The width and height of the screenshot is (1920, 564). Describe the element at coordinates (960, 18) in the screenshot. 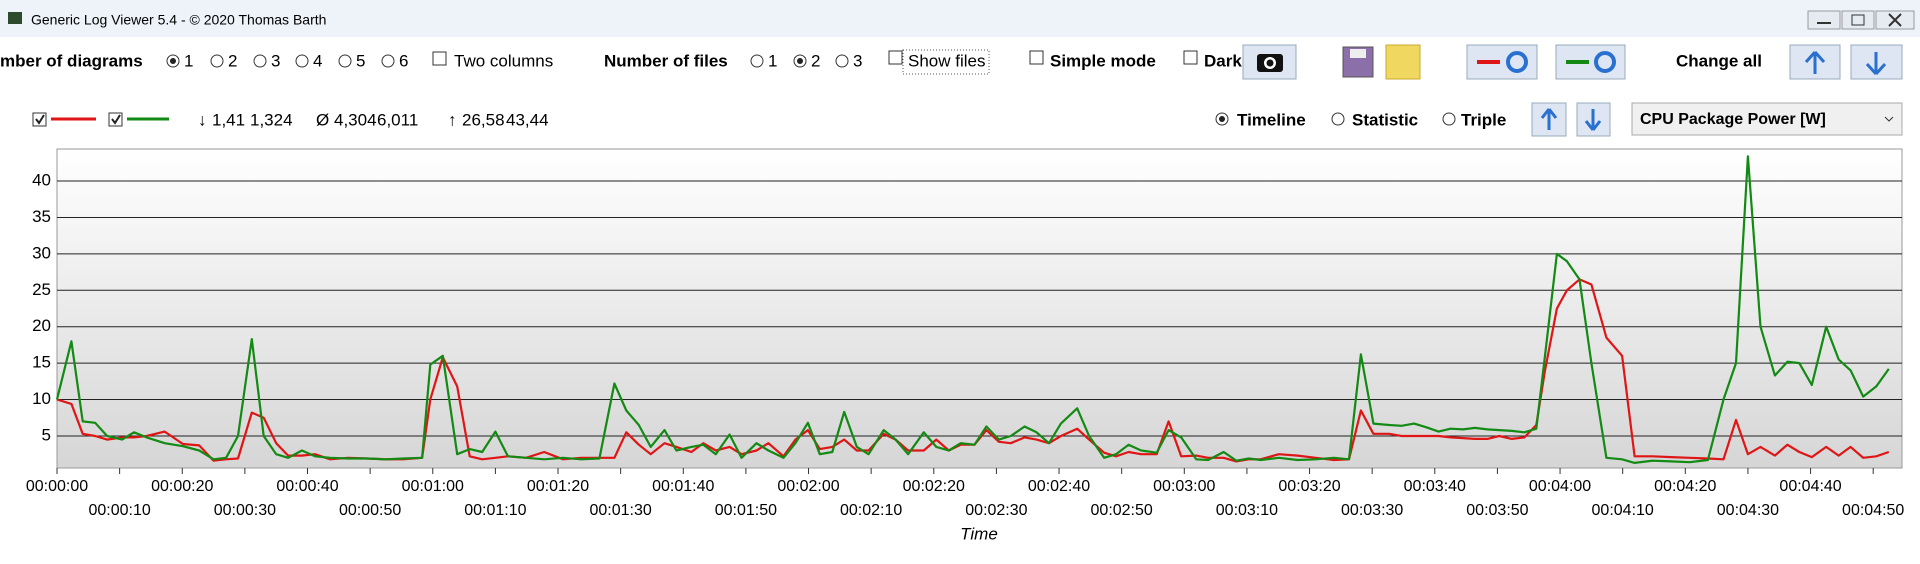

I see `title-bar` at that location.